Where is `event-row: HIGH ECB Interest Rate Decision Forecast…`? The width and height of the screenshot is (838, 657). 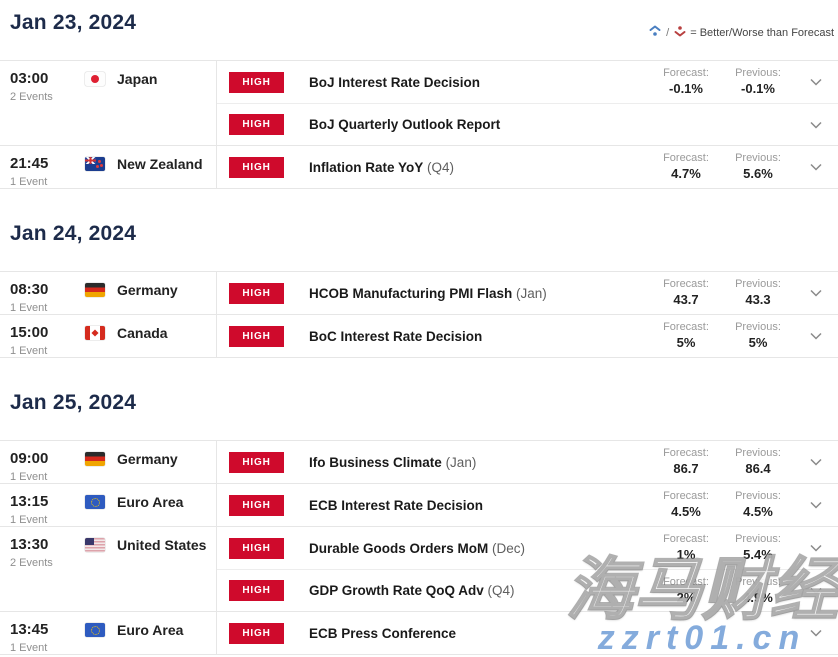
event-row: HIGH ECB Interest Rate Decision Forecast… is located at coordinates (527, 505).